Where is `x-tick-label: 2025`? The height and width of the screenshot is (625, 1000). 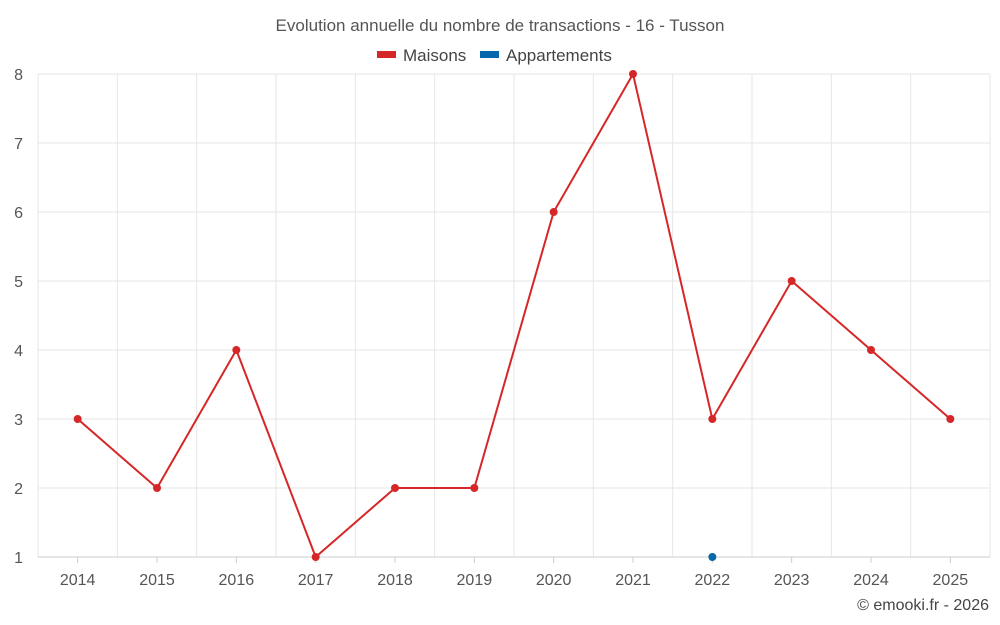 x-tick-label: 2025 is located at coordinates (951, 580).